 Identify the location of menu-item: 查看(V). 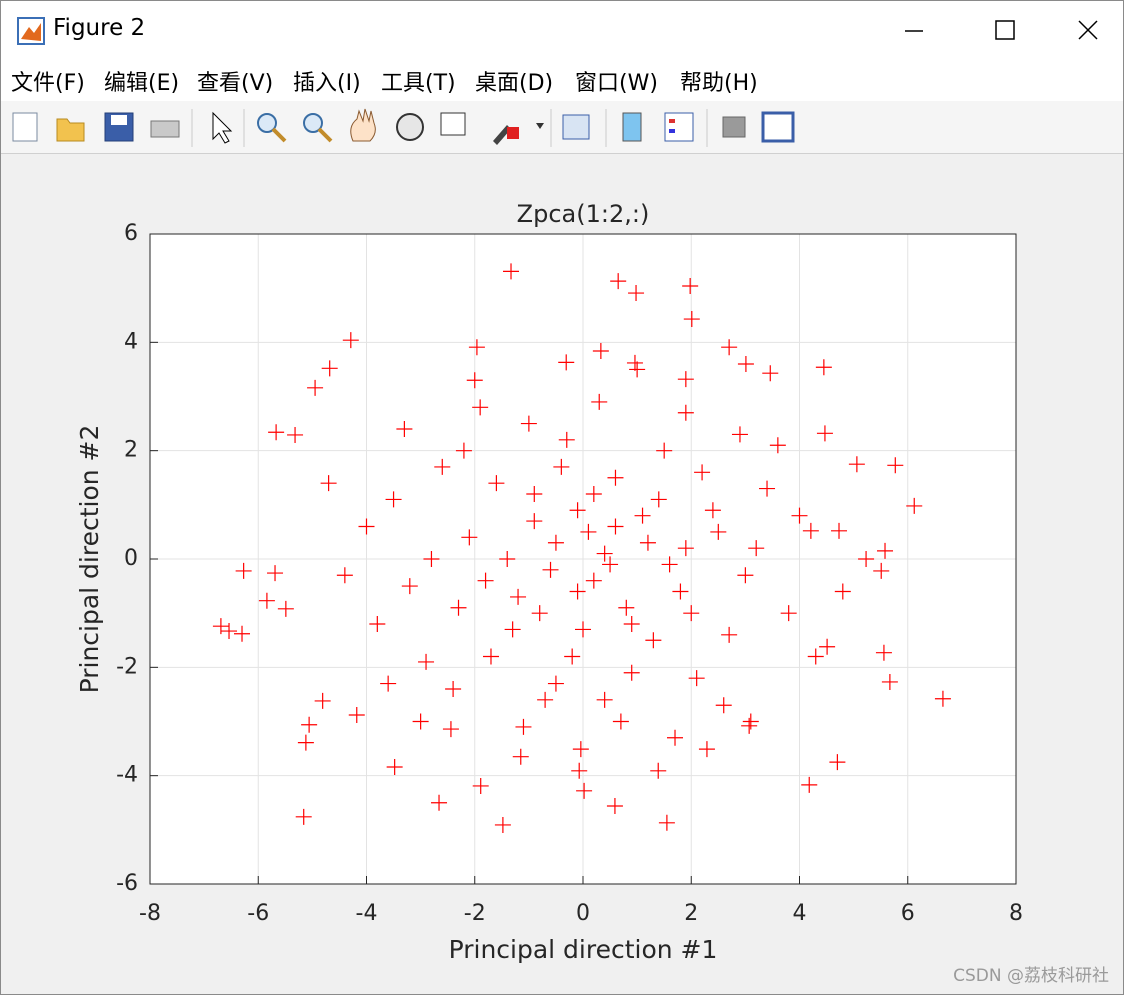
(235, 83).